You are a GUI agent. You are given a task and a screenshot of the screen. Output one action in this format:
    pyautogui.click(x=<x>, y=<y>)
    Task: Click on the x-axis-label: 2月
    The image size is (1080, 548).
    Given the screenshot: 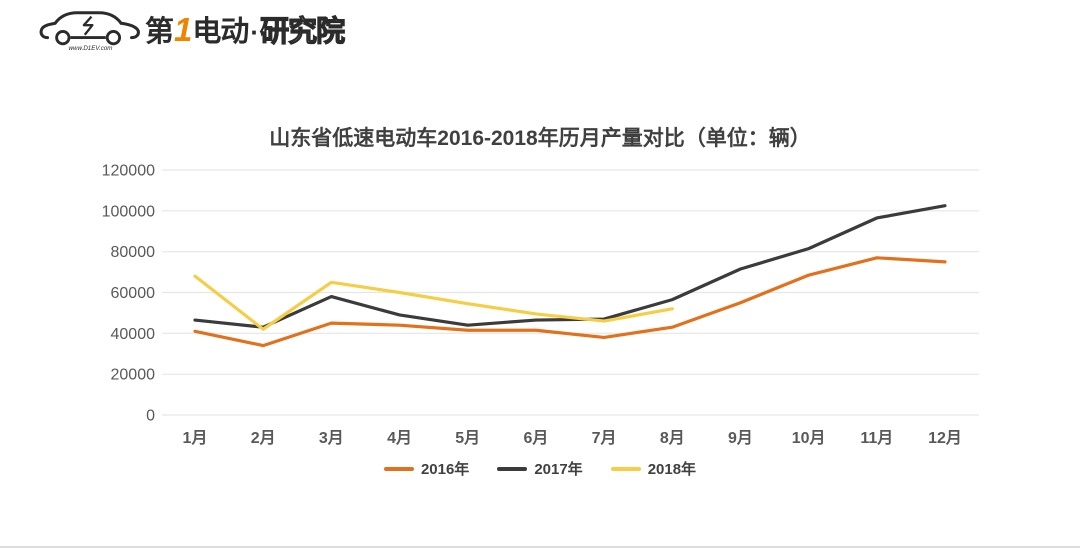 What is the action you would take?
    pyautogui.click(x=263, y=438)
    